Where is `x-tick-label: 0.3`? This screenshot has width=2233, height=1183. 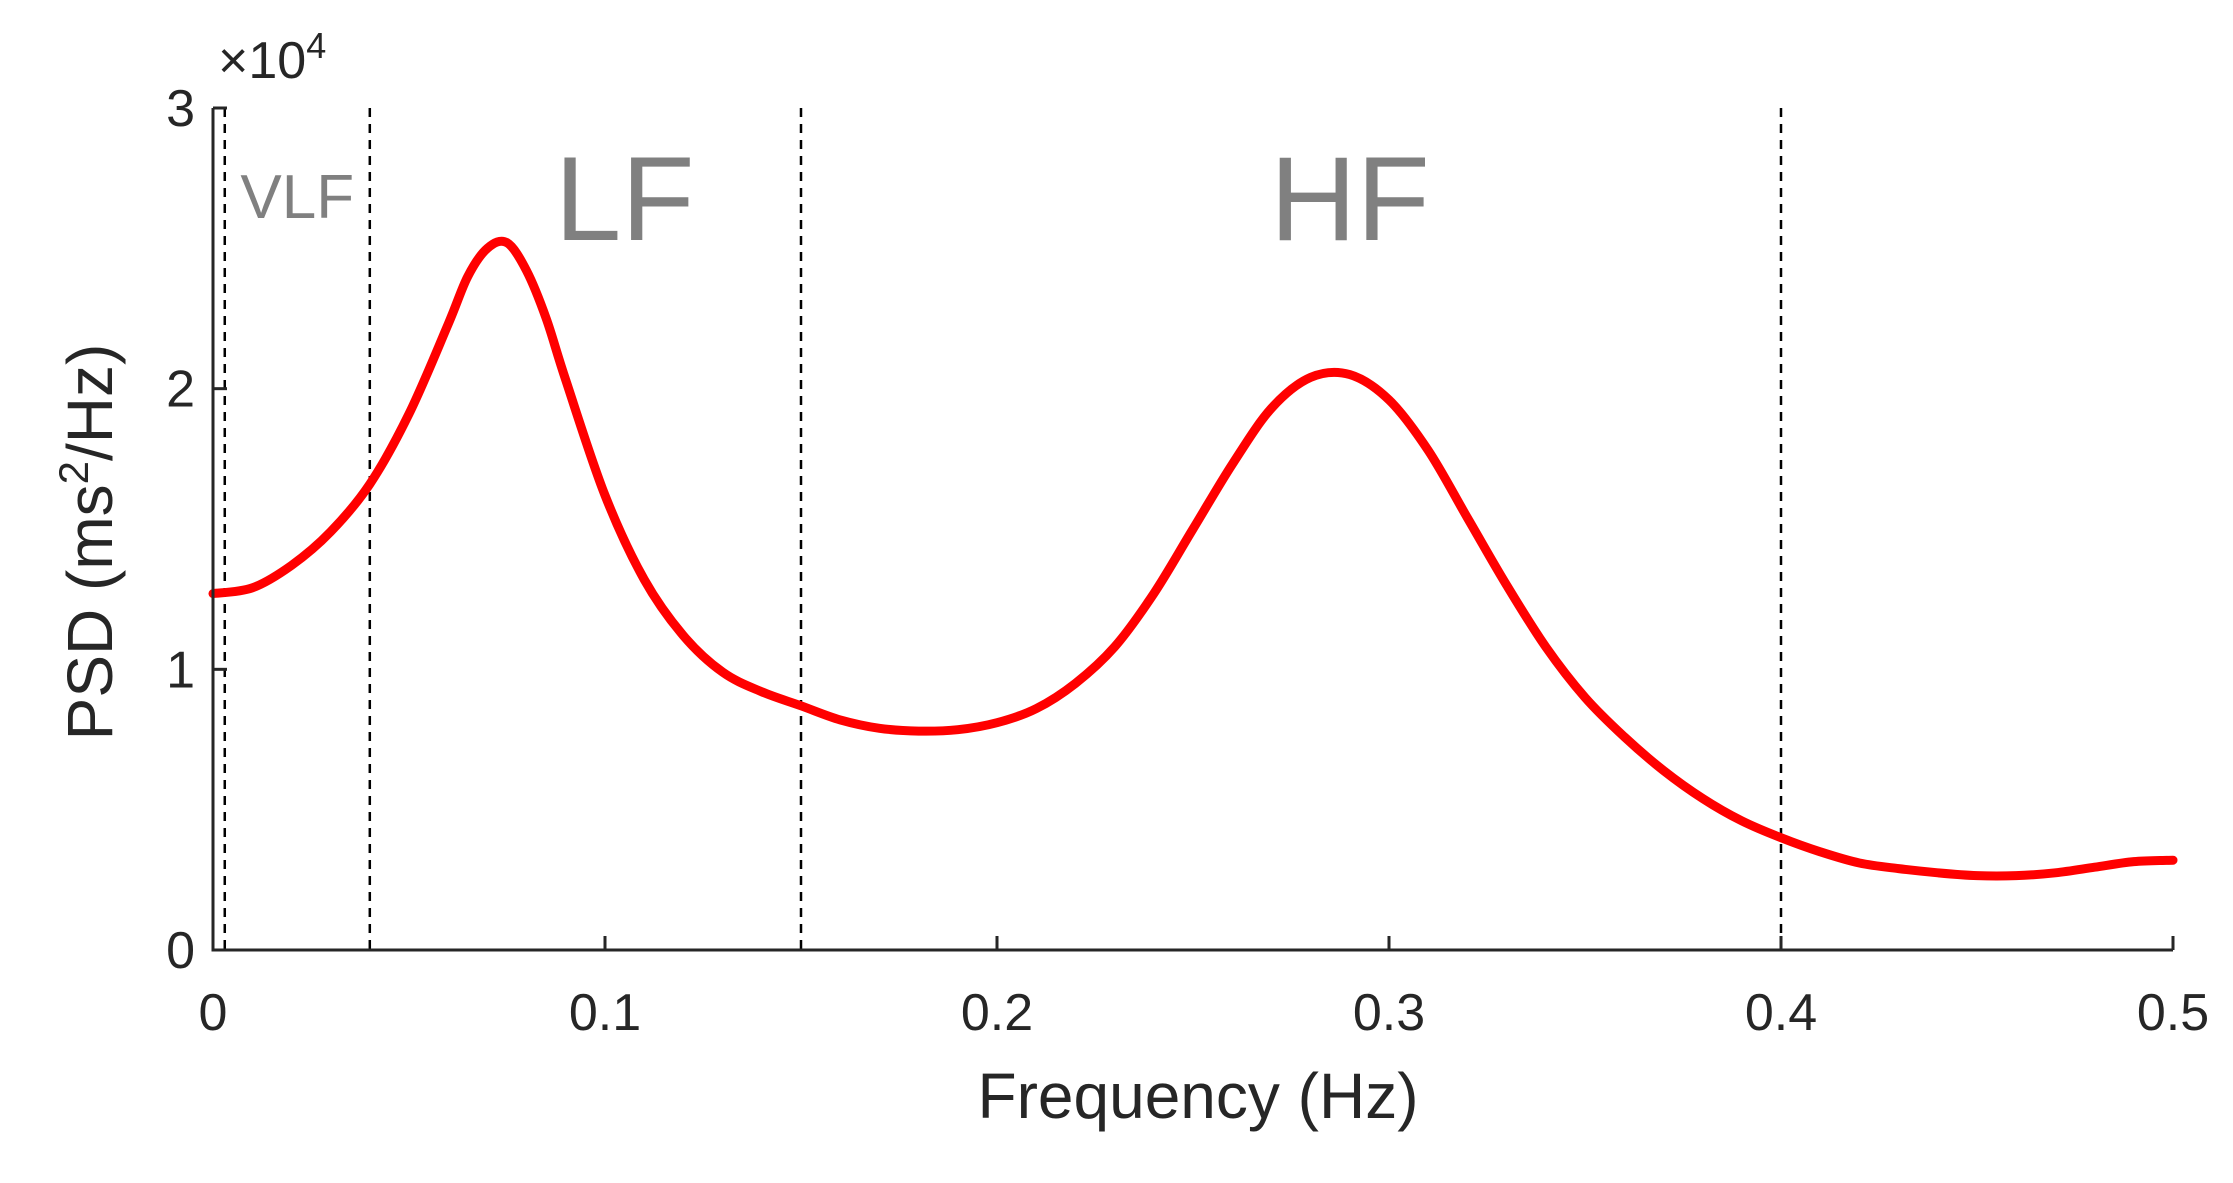
x-tick-label: 0.3 is located at coordinates (1389, 1013).